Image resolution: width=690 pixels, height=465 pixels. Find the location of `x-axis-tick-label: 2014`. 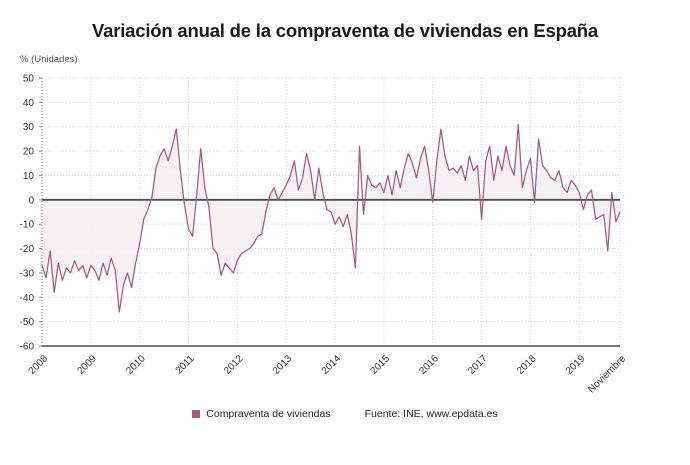

x-axis-tick-label: 2014 is located at coordinates (332, 365).